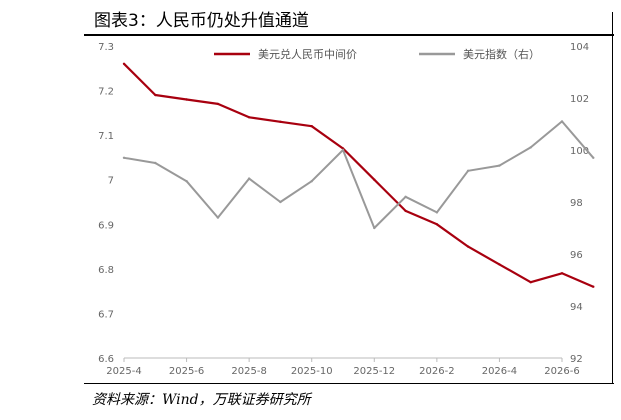 This screenshot has height=420, width=621. I want to click on x-tick-label: 2026-6, so click(561, 371).